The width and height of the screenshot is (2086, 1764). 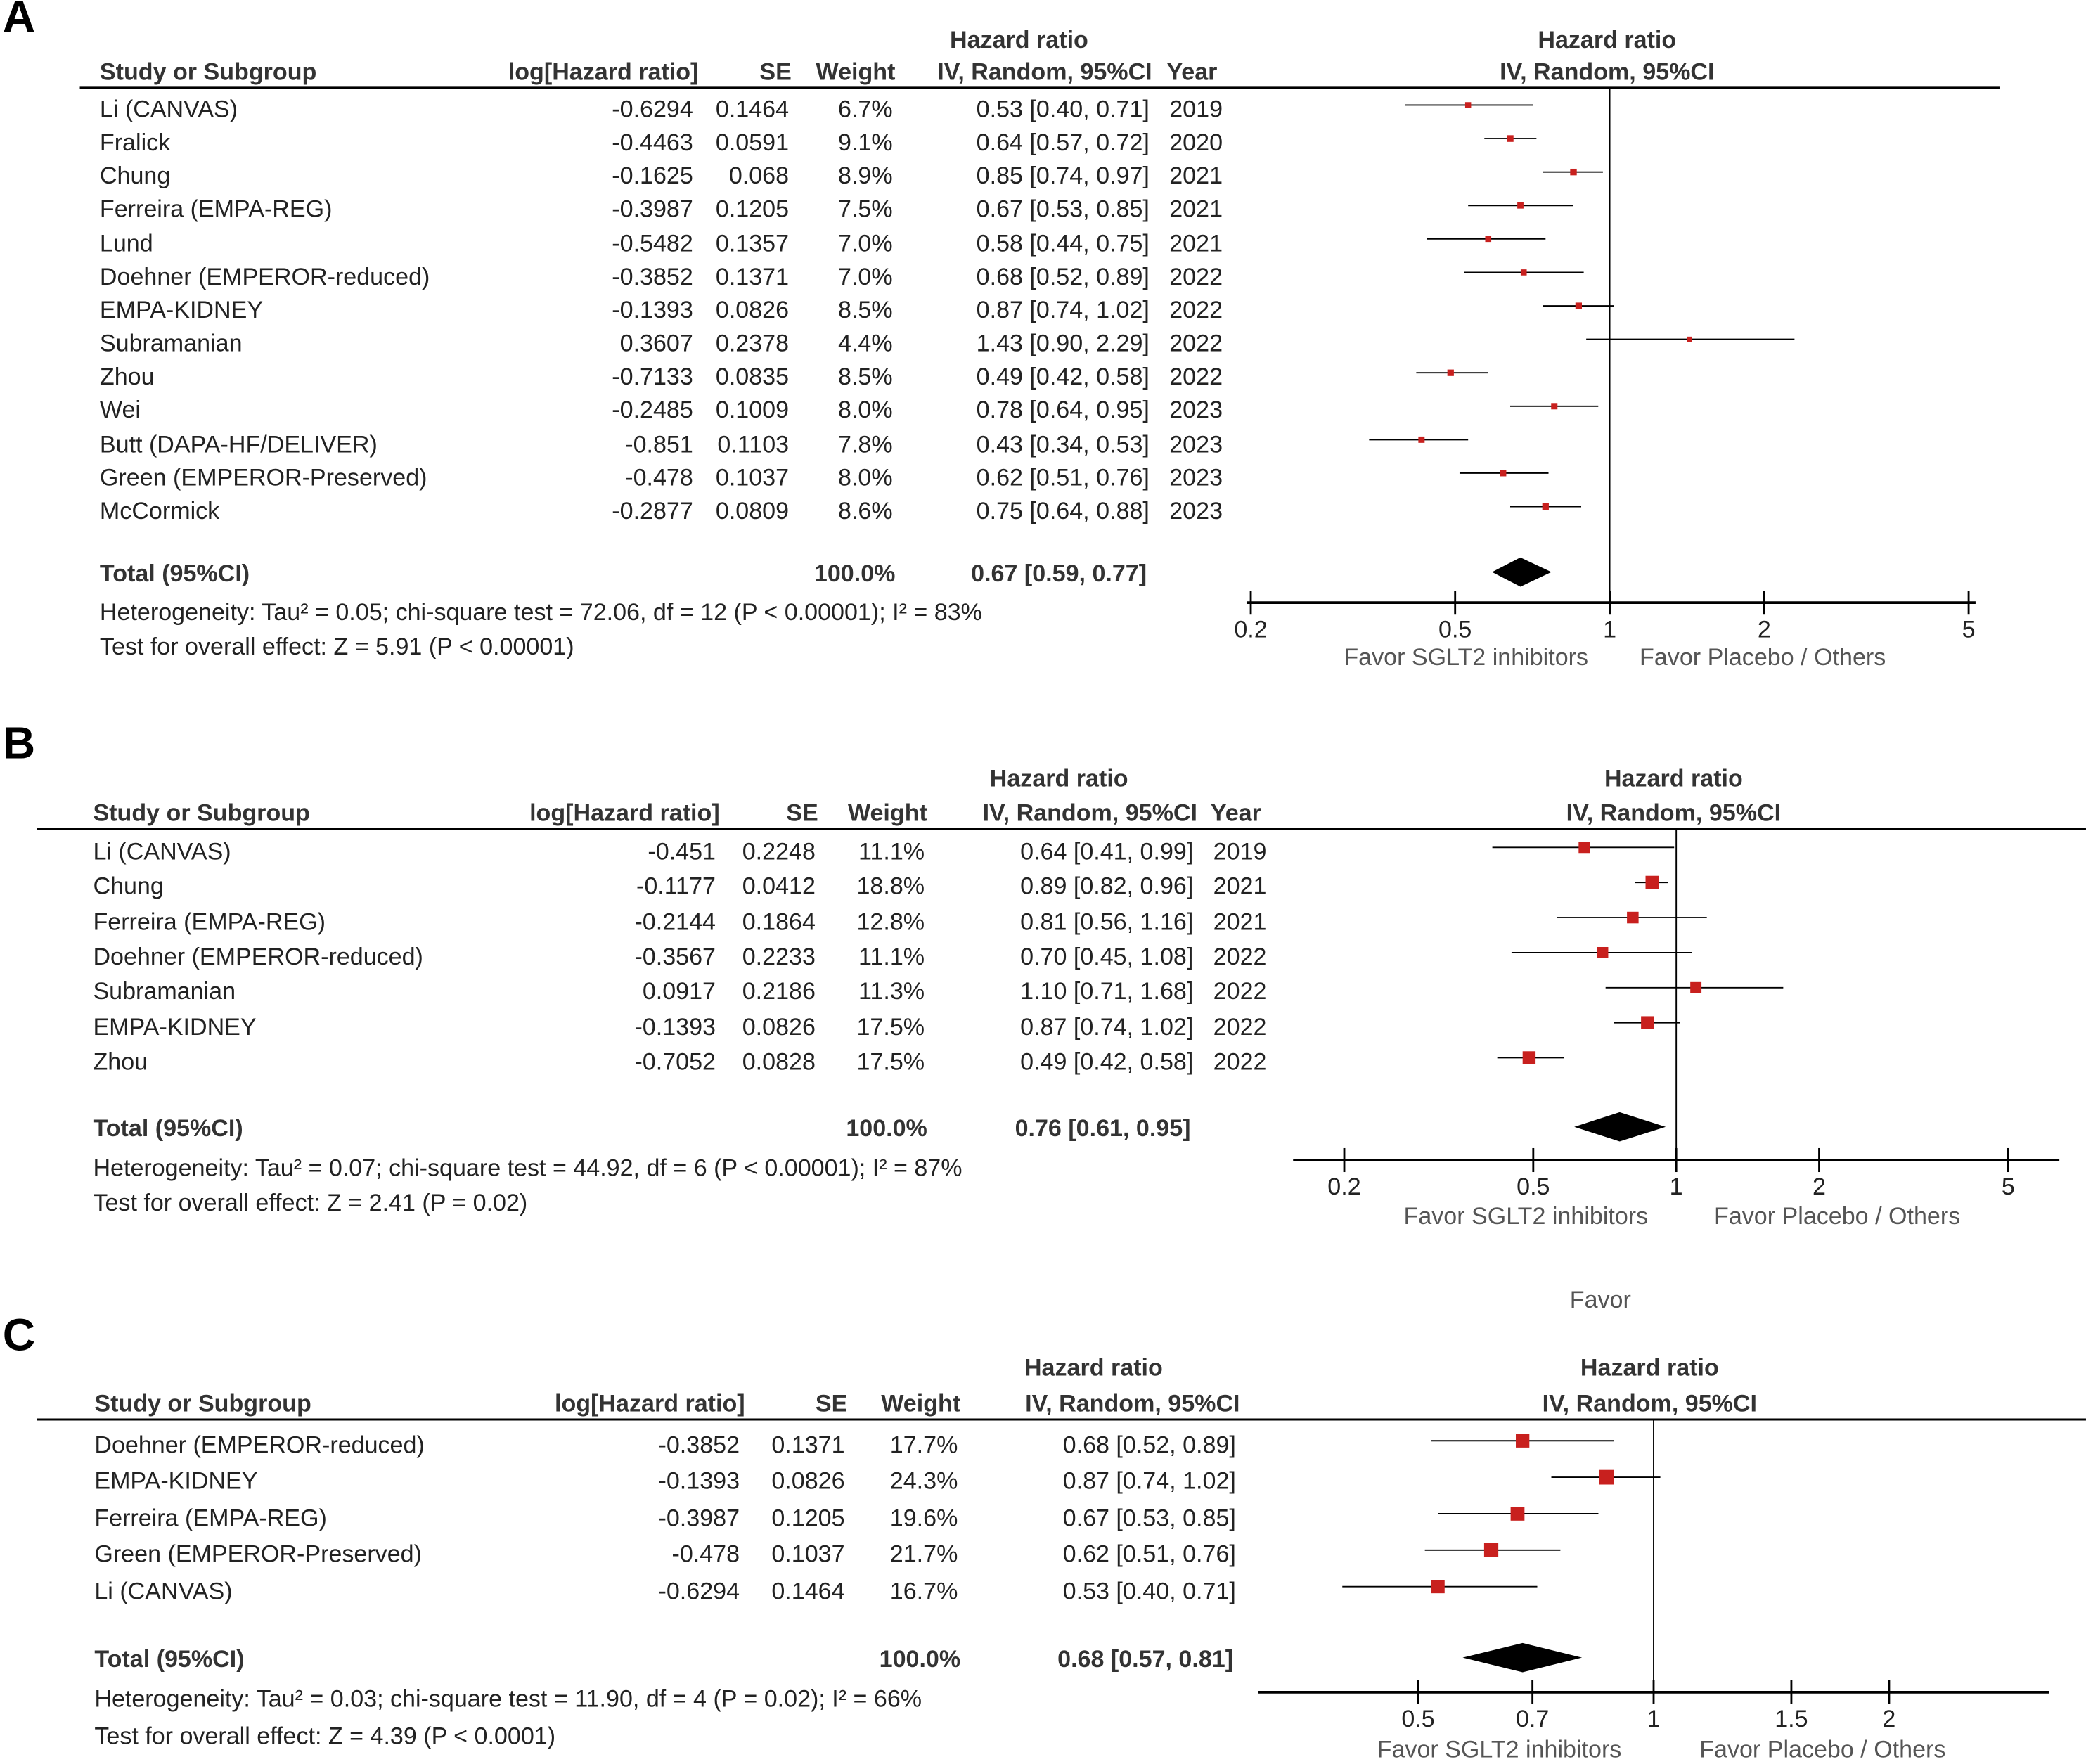 What do you see at coordinates (659, 477) in the screenshot?
I see `log-hr-value: -0.478` at bounding box center [659, 477].